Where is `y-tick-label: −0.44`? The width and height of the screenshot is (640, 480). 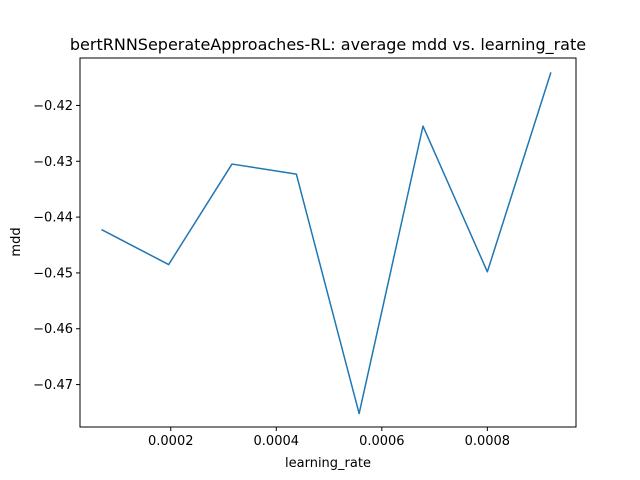 y-tick-label: −0.44 is located at coordinates (53, 218).